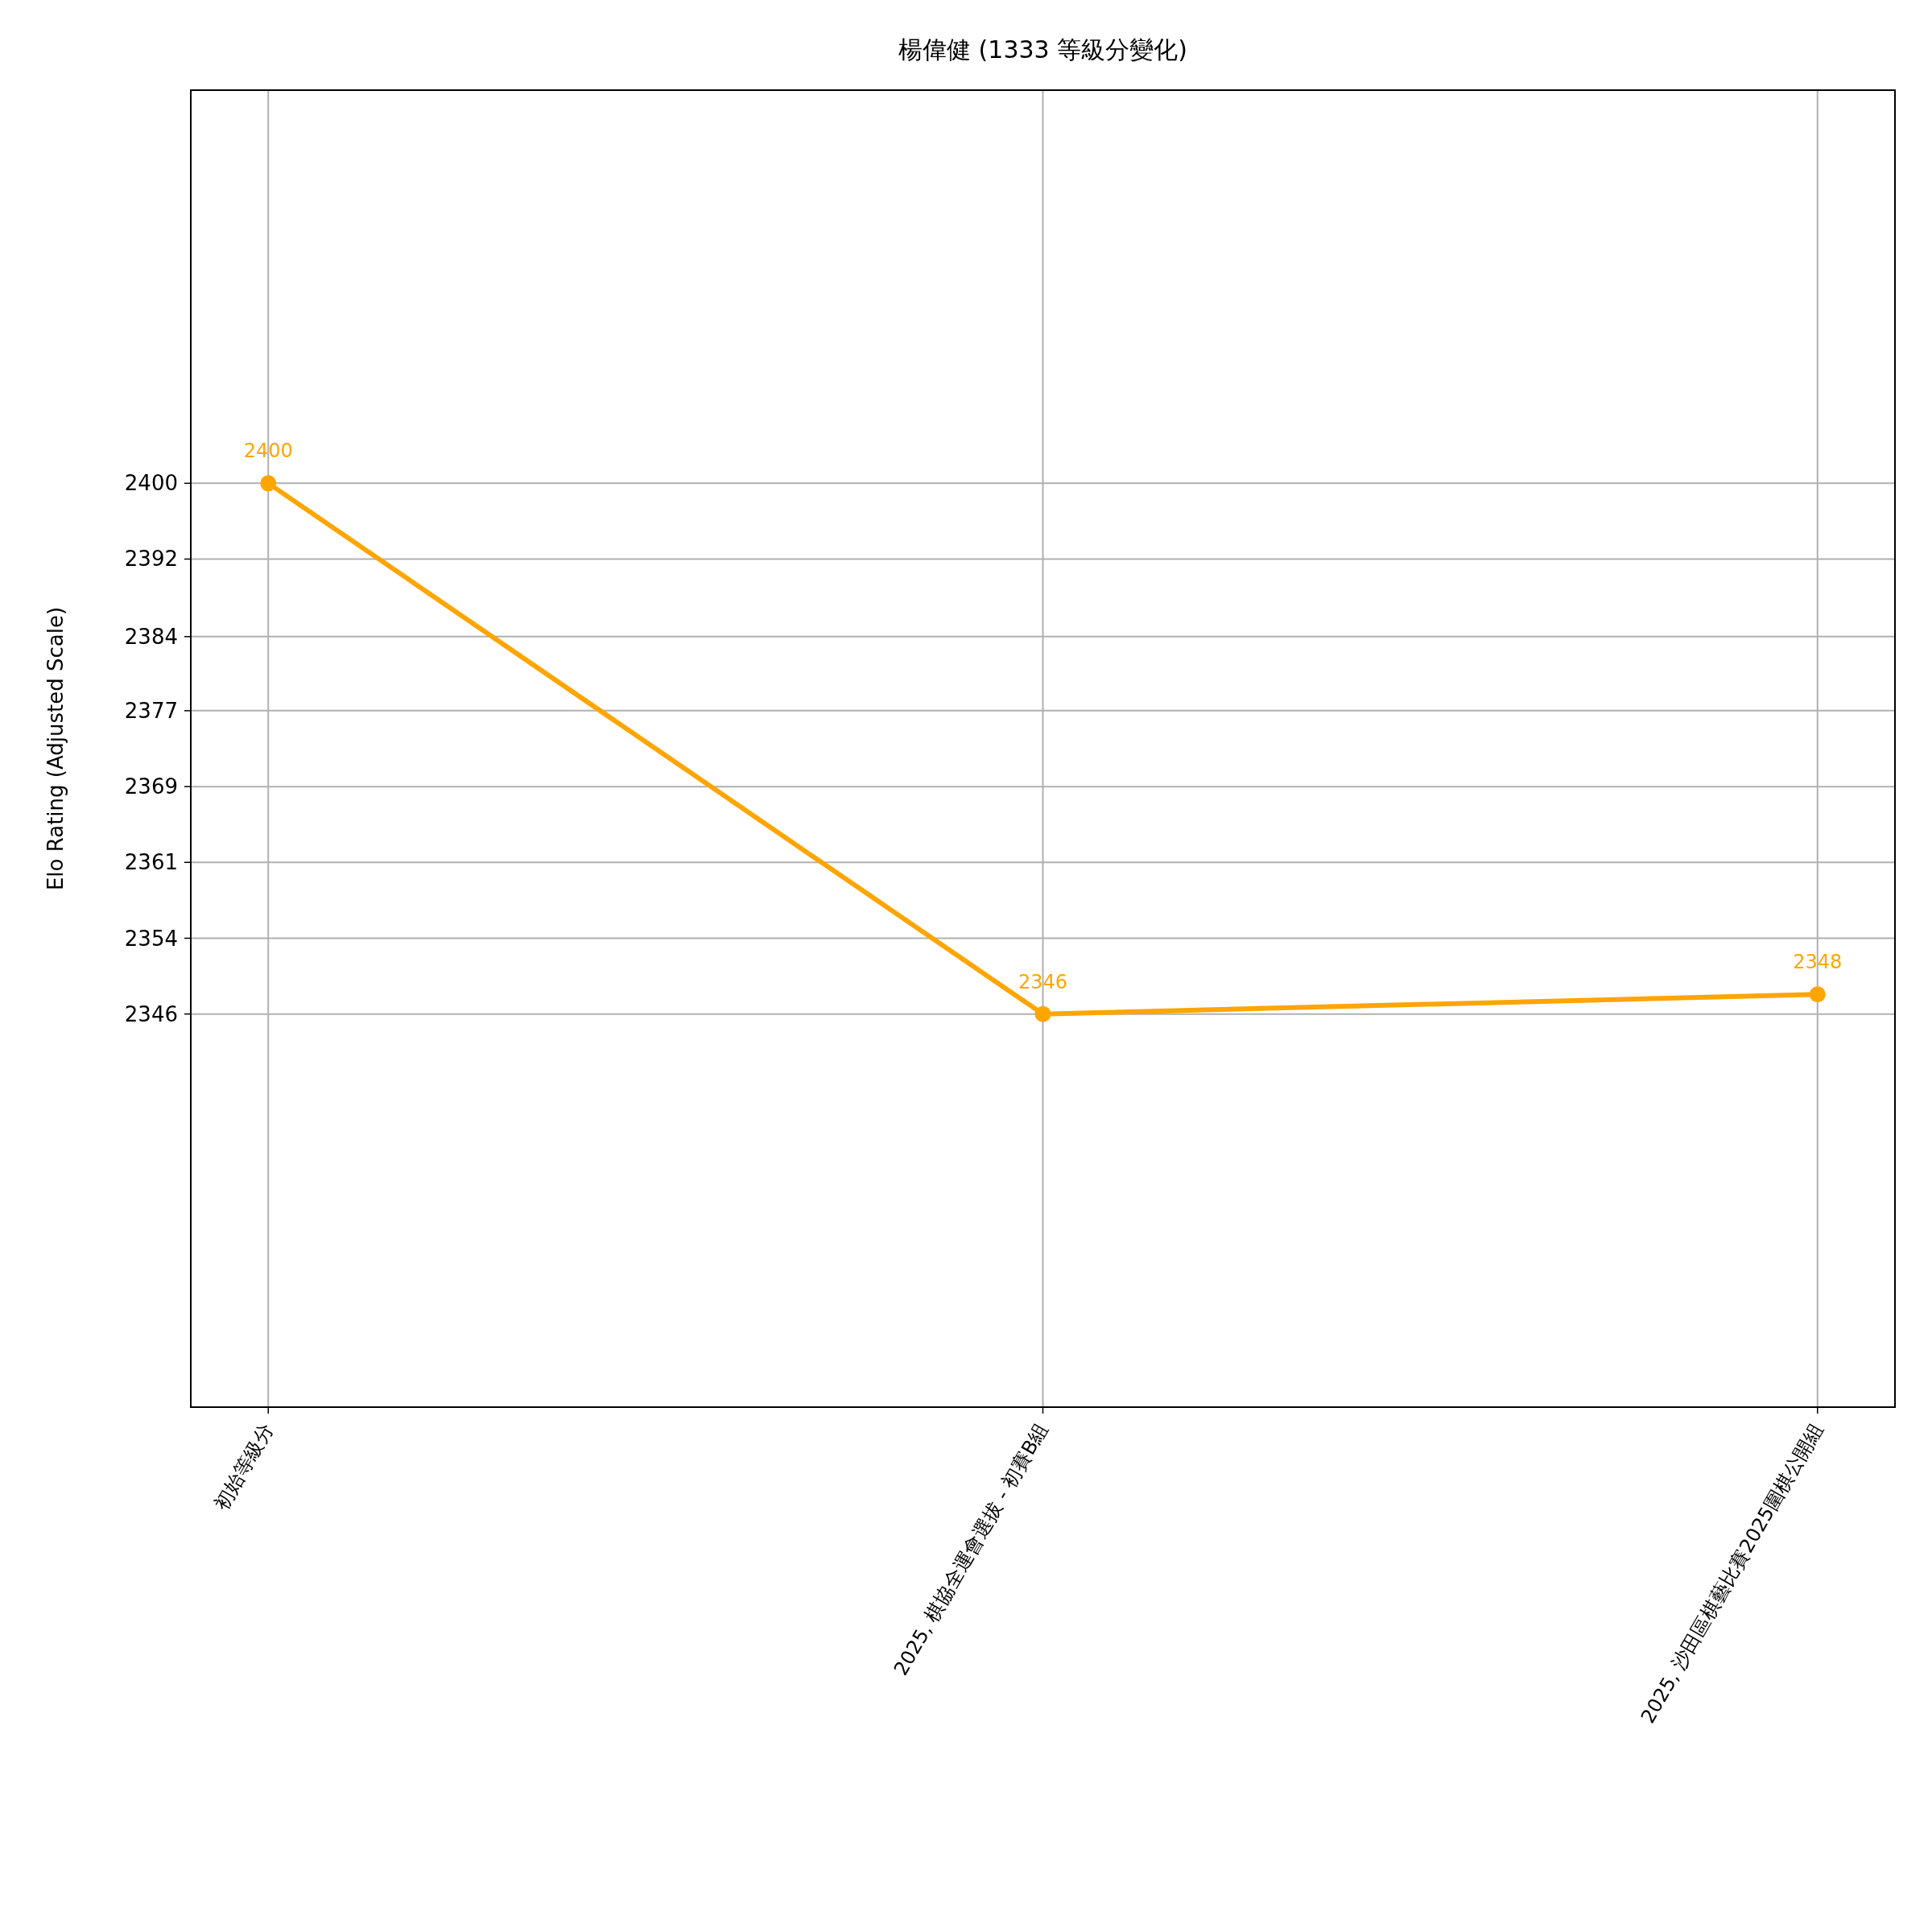  I want to click on y-tick-label: 2392, so click(151, 559).